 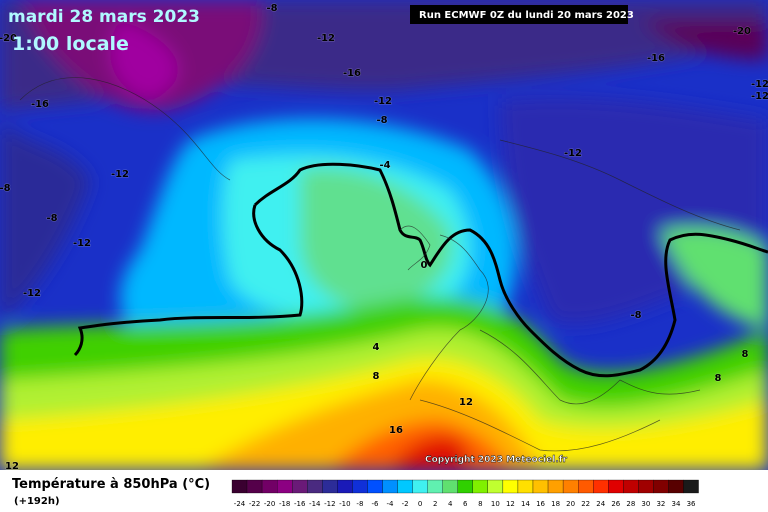 What do you see at coordinates (435, 504) in the screenshot?
I see `legend-label: 2` at bounding box center [435, 504].